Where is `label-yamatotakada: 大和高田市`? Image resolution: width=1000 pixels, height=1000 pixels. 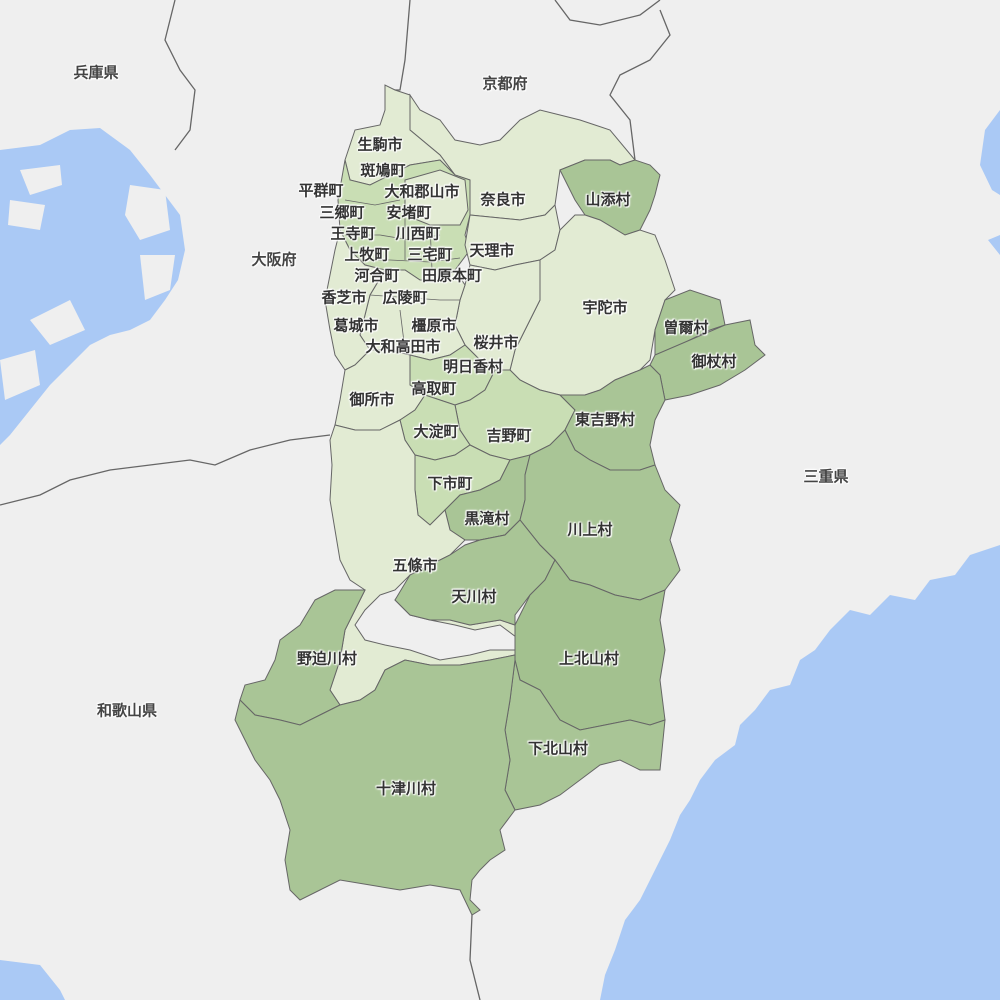 label-yamatotakada: 大和高田市 is located at coordinates (403, 346).